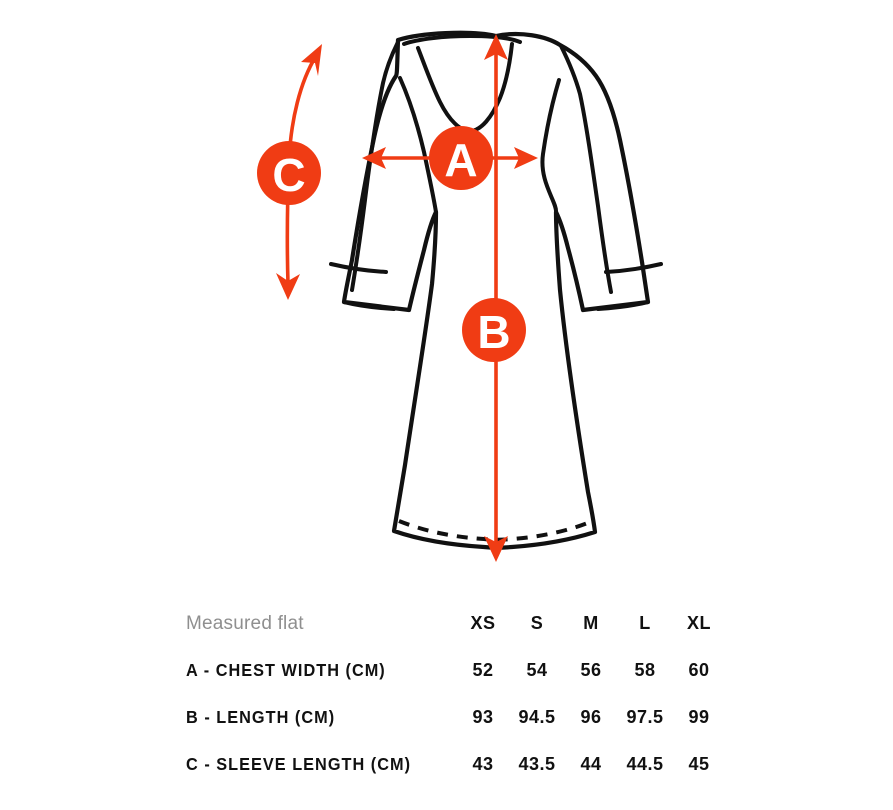 This screenshot has width=893, height=810. I want to click on cell-chest-width-l: 58, so click(645, 670).